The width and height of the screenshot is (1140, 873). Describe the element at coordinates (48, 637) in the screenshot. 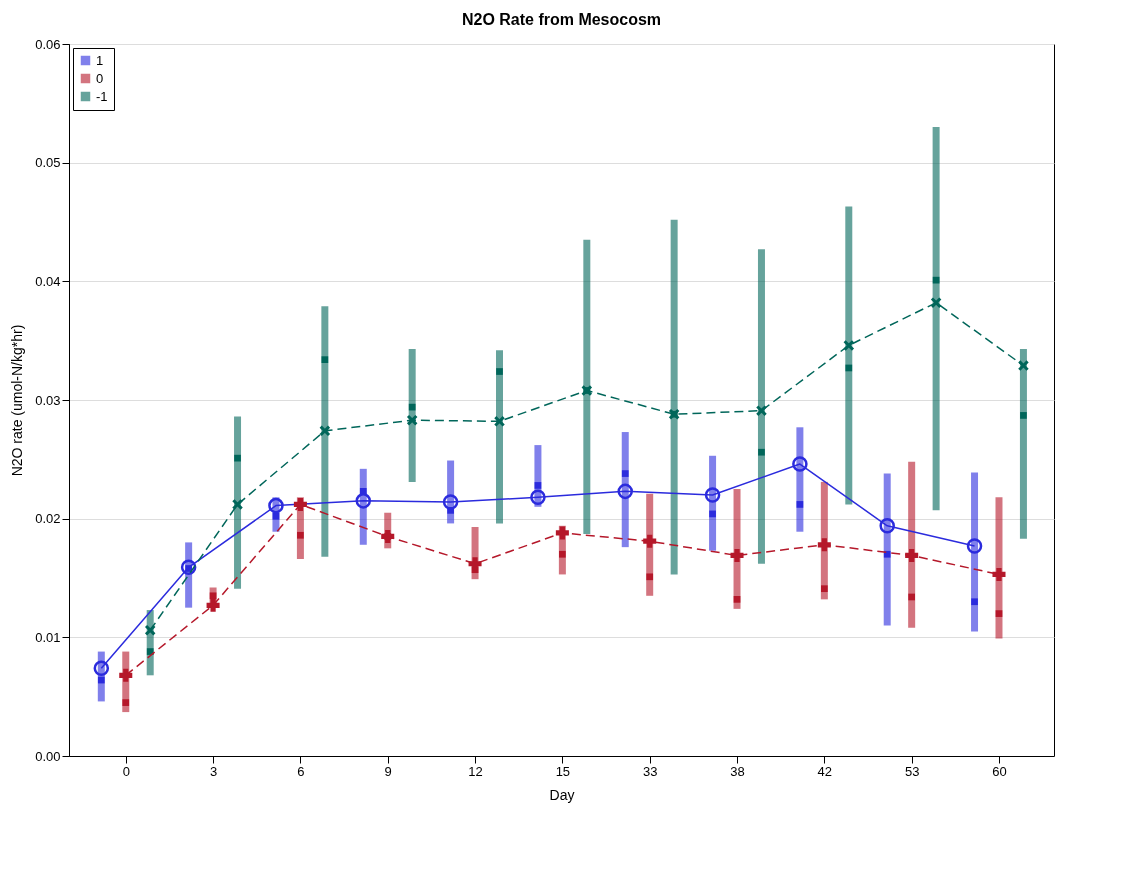

I see `y-tick-label: 0.01` at that location.